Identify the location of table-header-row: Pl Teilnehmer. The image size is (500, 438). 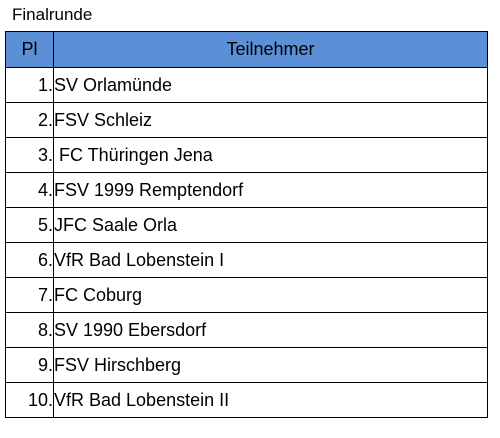
(246, 49).